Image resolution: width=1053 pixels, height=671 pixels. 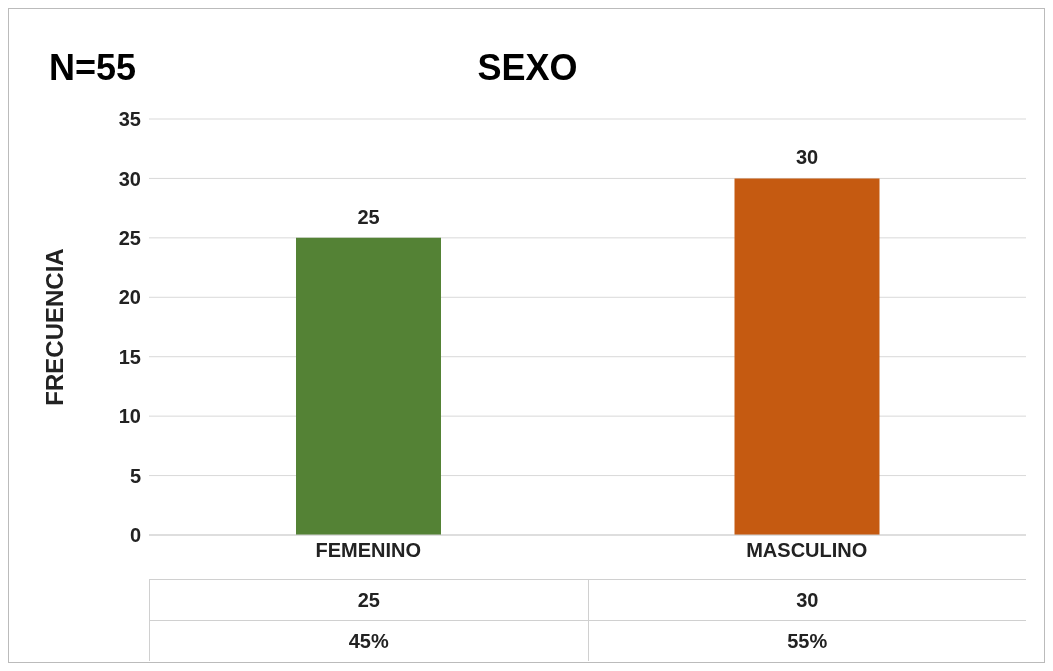 What do you see at coordinates (93, 68) in the screenshot?
I see `text: N=55` at bounding box center [93, 68].